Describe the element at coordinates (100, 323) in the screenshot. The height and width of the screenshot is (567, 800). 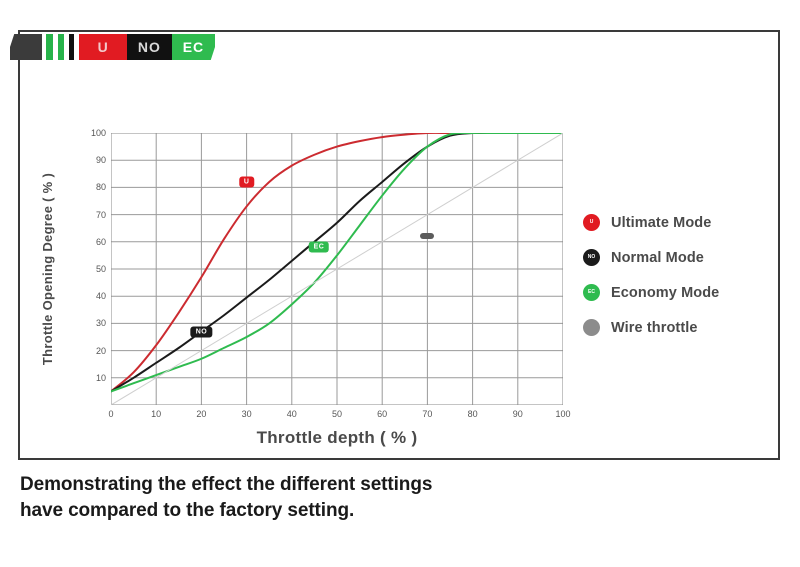
I see `y-tick-30: 30` at that location.